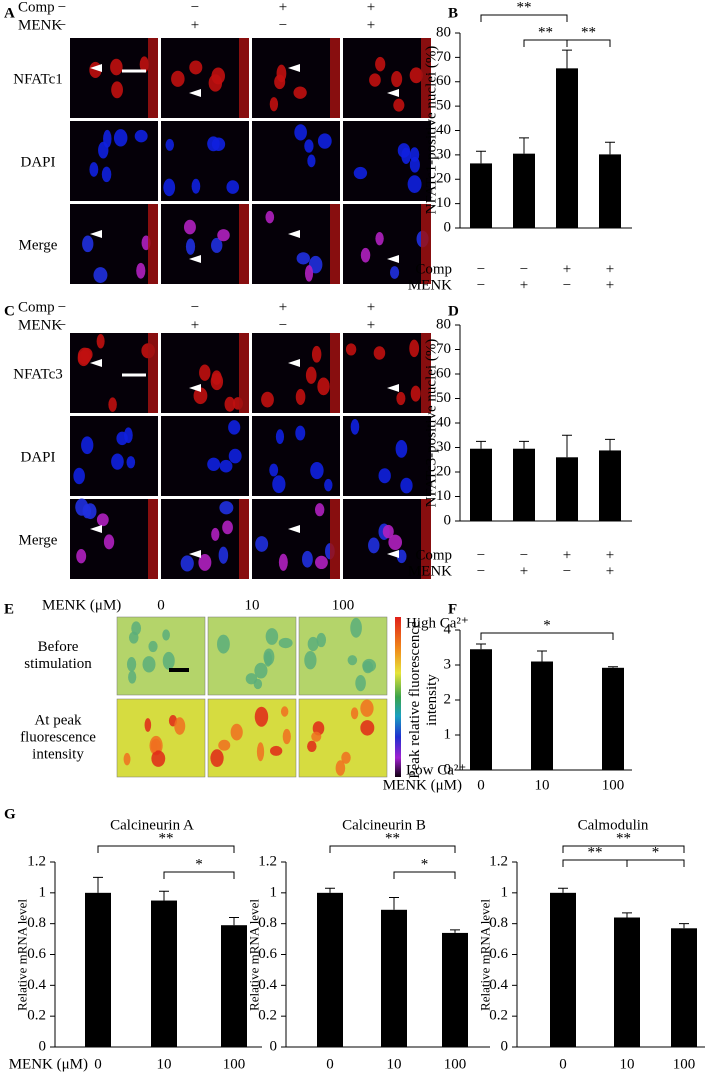 This screenshot has width=709, height=1077. I want to click on y-tick-label: 1.2, so click(36, 861).